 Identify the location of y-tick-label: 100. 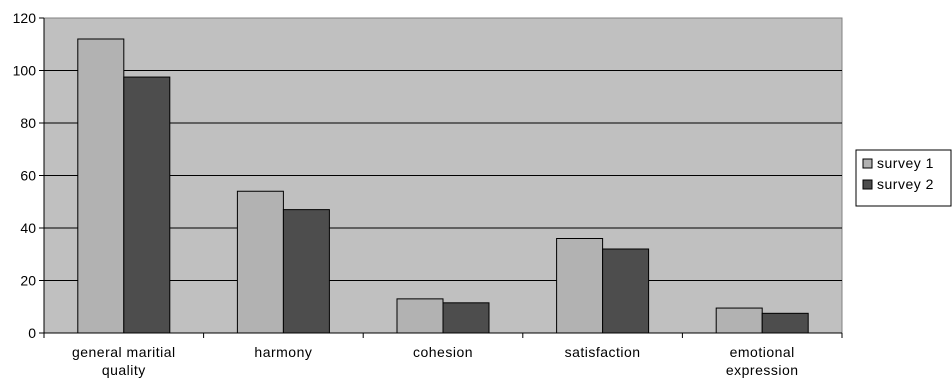
(25, 71).